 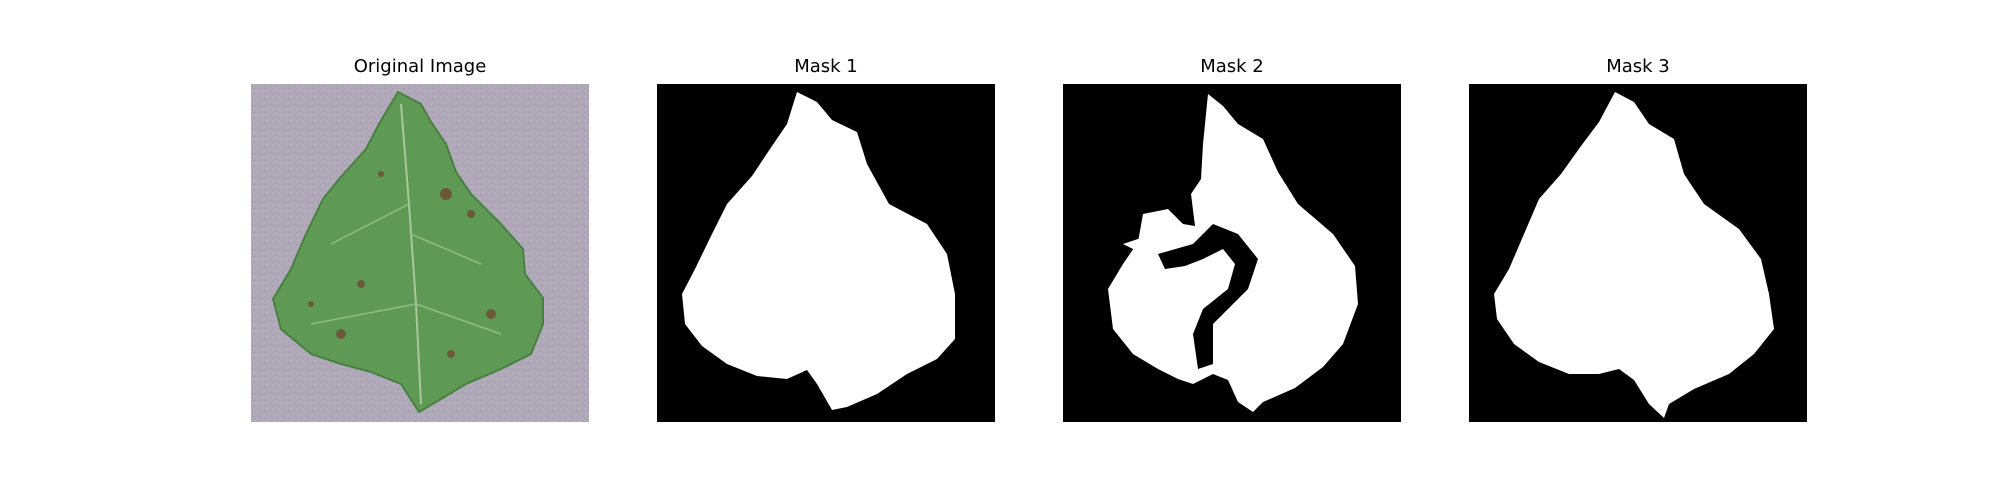 I want to click on panel-title-mask-2: Mask 2, so click(x=1232, y=66).